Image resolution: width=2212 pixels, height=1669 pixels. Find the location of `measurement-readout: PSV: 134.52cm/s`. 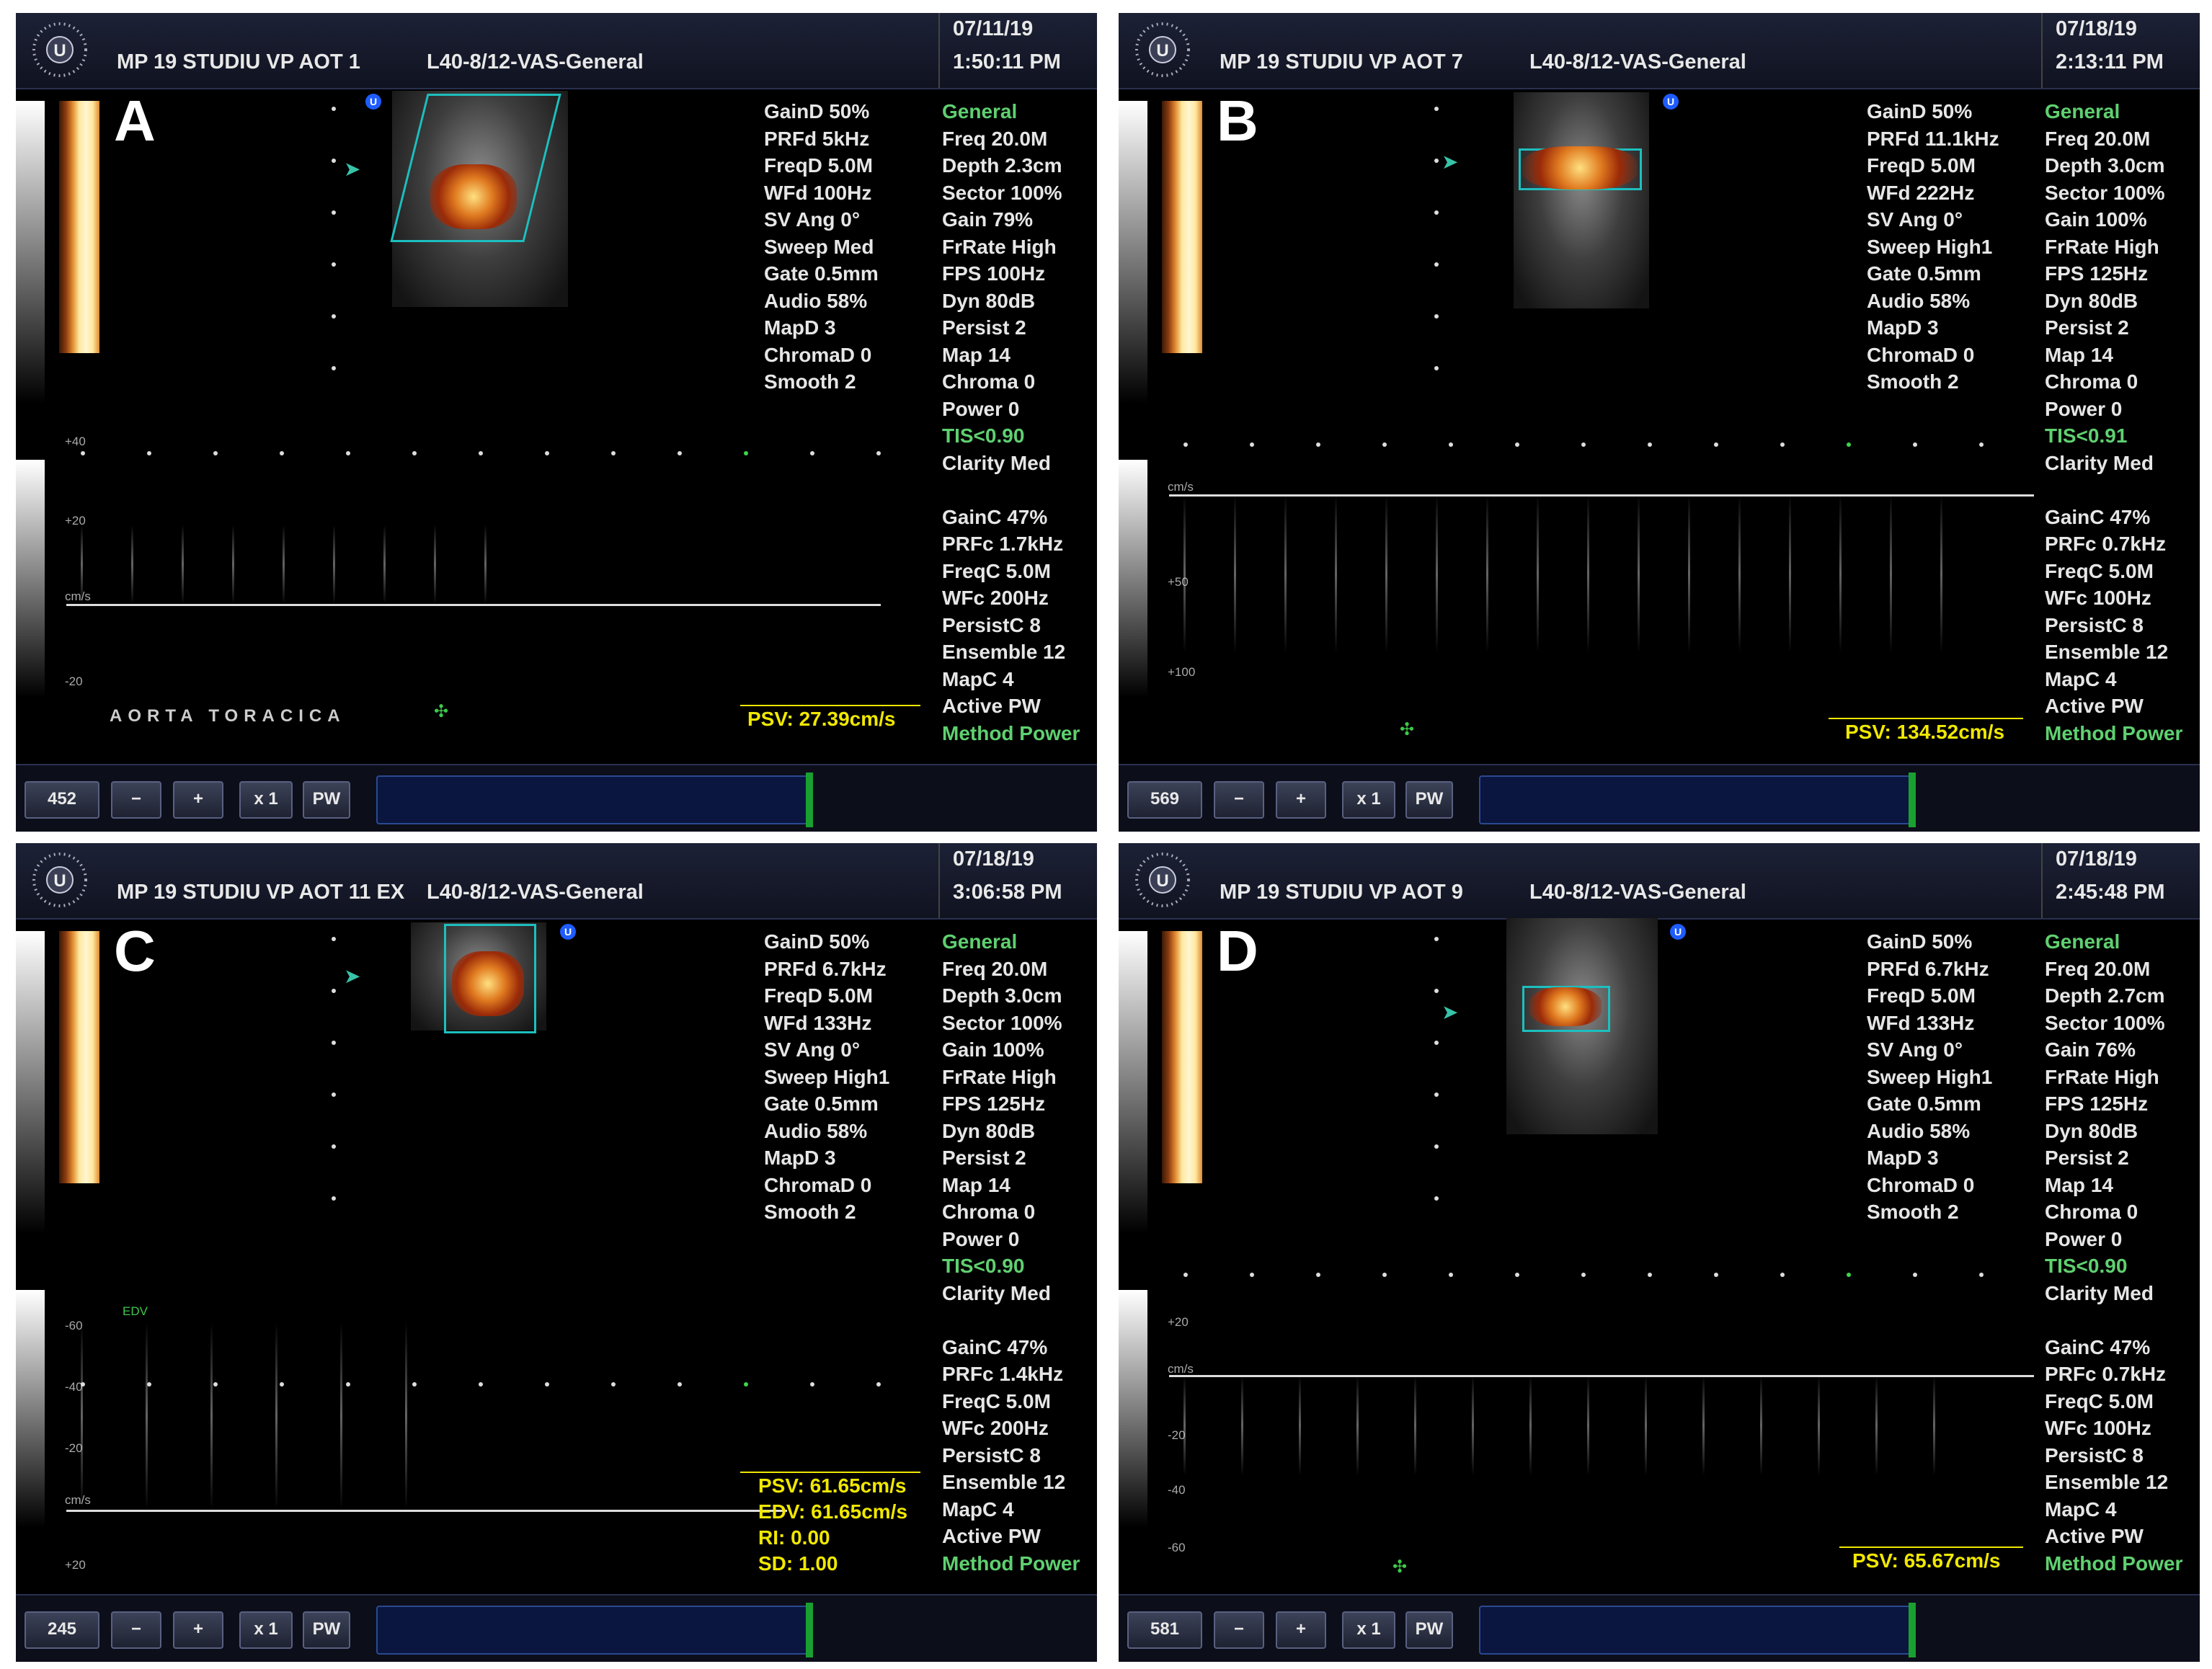

measurement-readout: PSV: 134.52cm/s is located at coordinates (1925, 732).